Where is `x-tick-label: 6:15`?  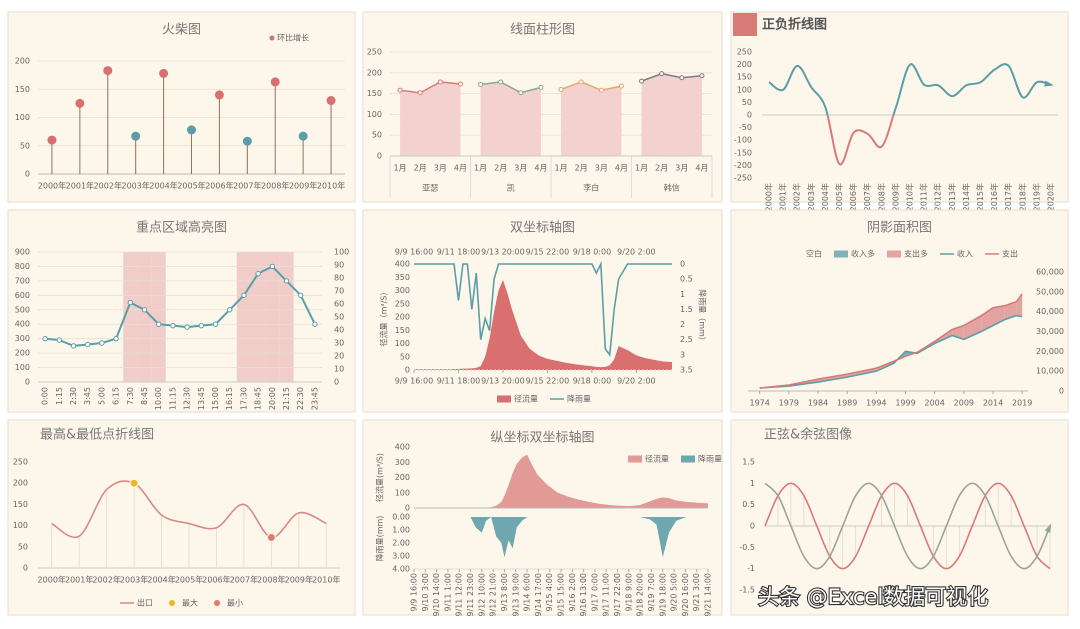
x-tick-label: 6:15 is located at coordinates (116, 396).